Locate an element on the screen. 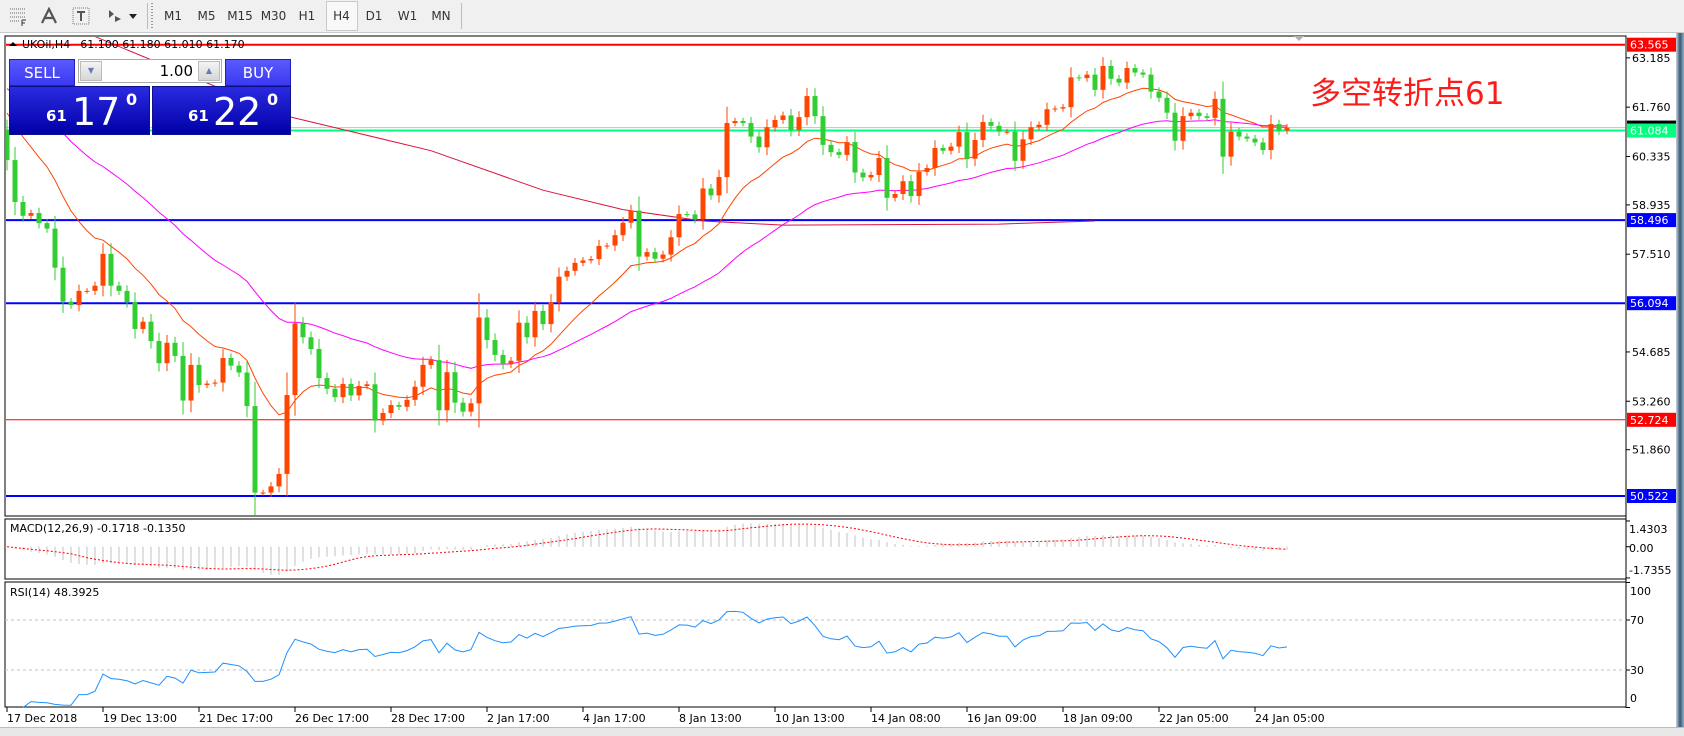  buy-button: BUY is located at coordinates (258, 72).